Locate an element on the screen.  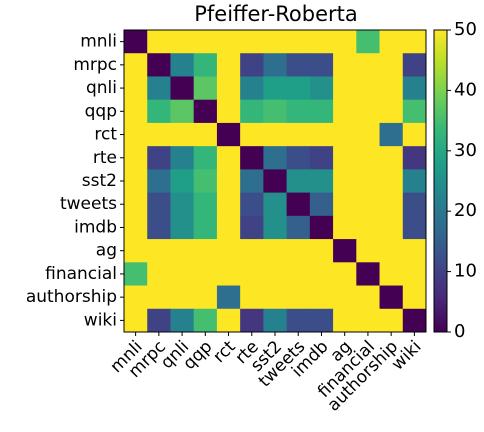
colorbar-tick-label: 40 is located at coordinates (465, 89).